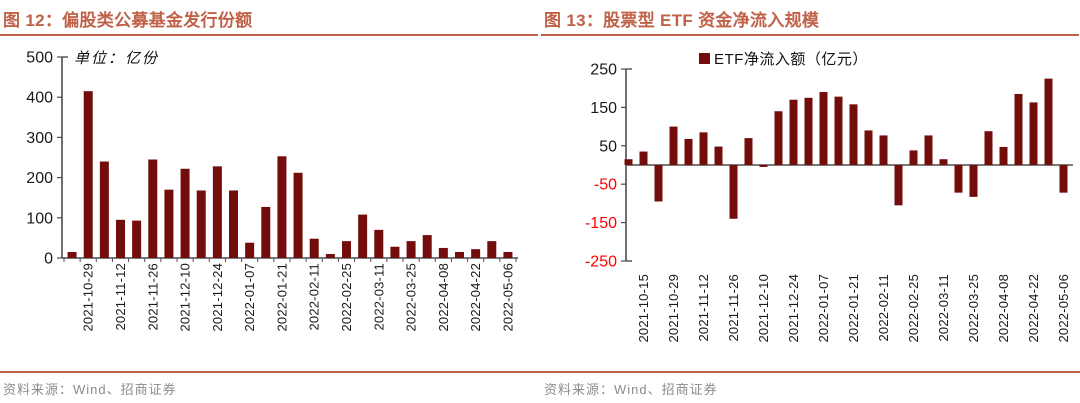 The height and width of the screenshot is (403, 1080). Describe the element at coordinates (601, 262) in the screenshot. I see `y-tick-label: -250` at that location.